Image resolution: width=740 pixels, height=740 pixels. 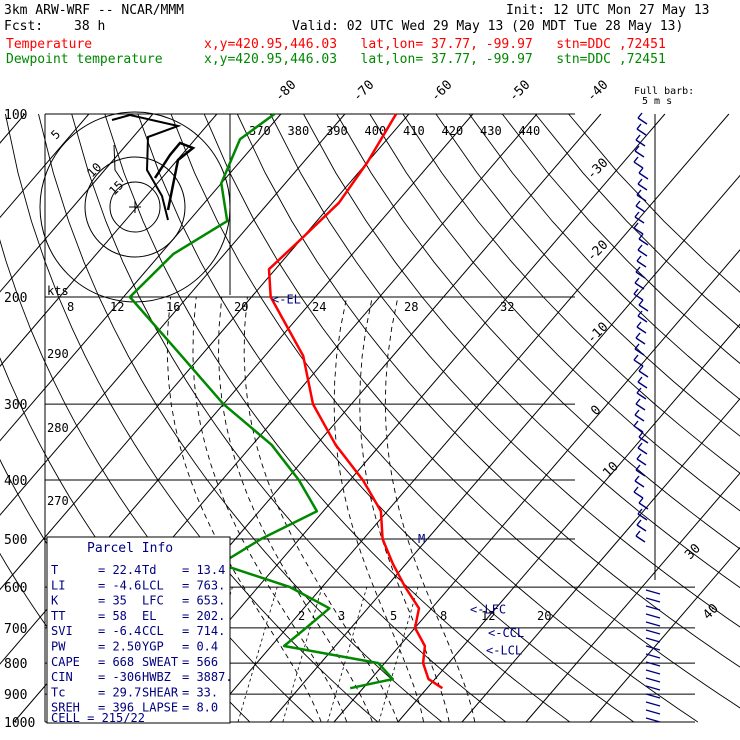 What do you see at coordinates (319, 307) in the screenshot?
I see `tick-label: 24` at bounding box center [319, 307].